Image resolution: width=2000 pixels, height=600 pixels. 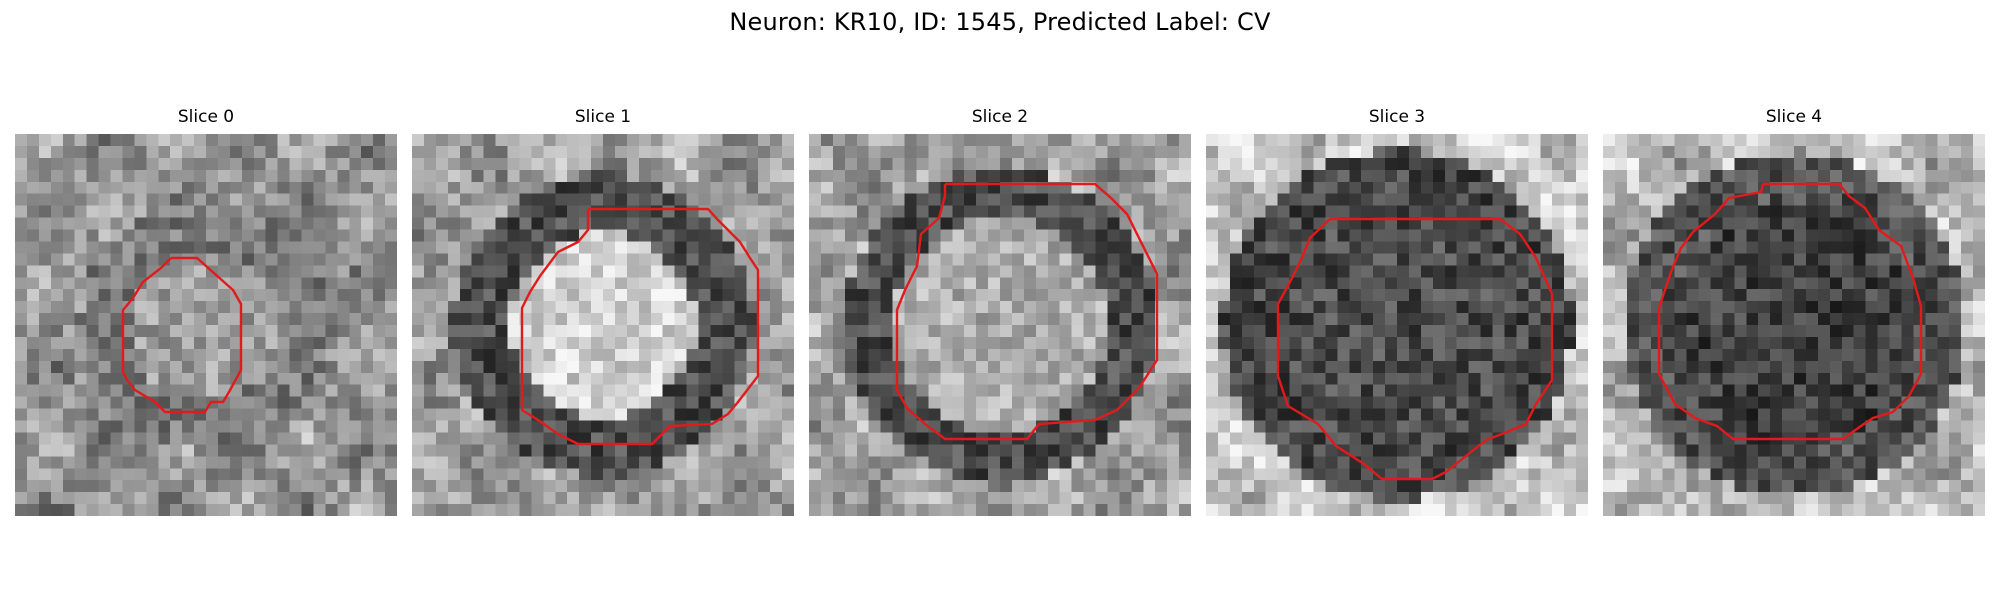 I want to click on slice-panel-4: Slice 4, so click(x=1794, y=310).